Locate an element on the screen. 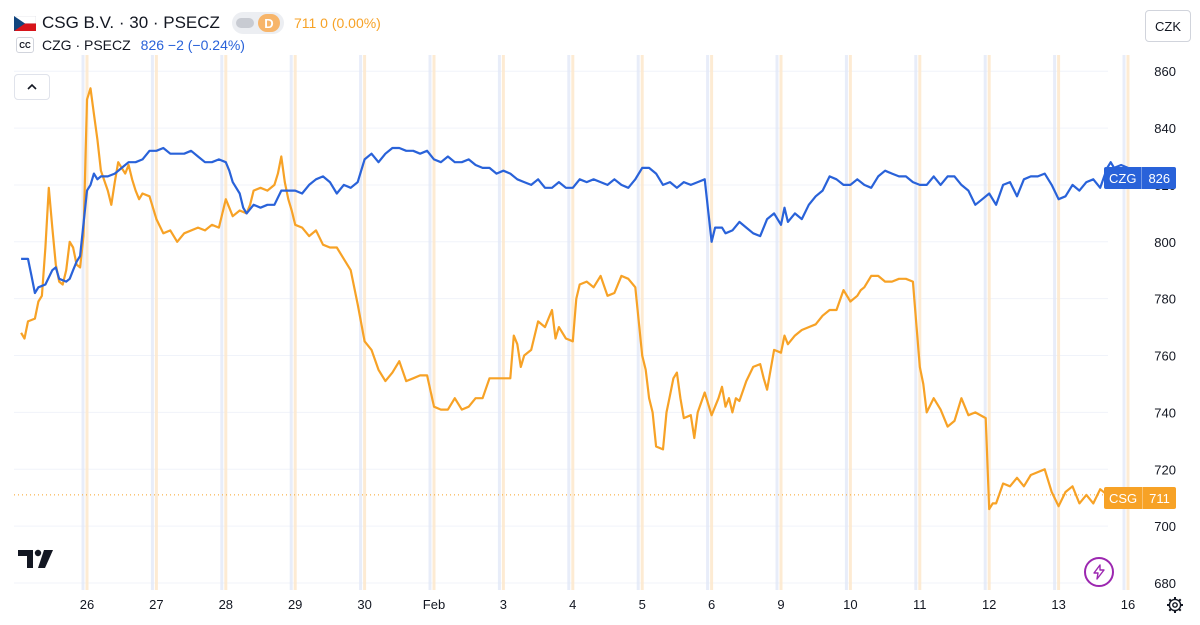 Image resolution: width=1200 pixels, height=625 pixels. csg-price-tag: CSG 711 is located at coordinates (1140, 498).